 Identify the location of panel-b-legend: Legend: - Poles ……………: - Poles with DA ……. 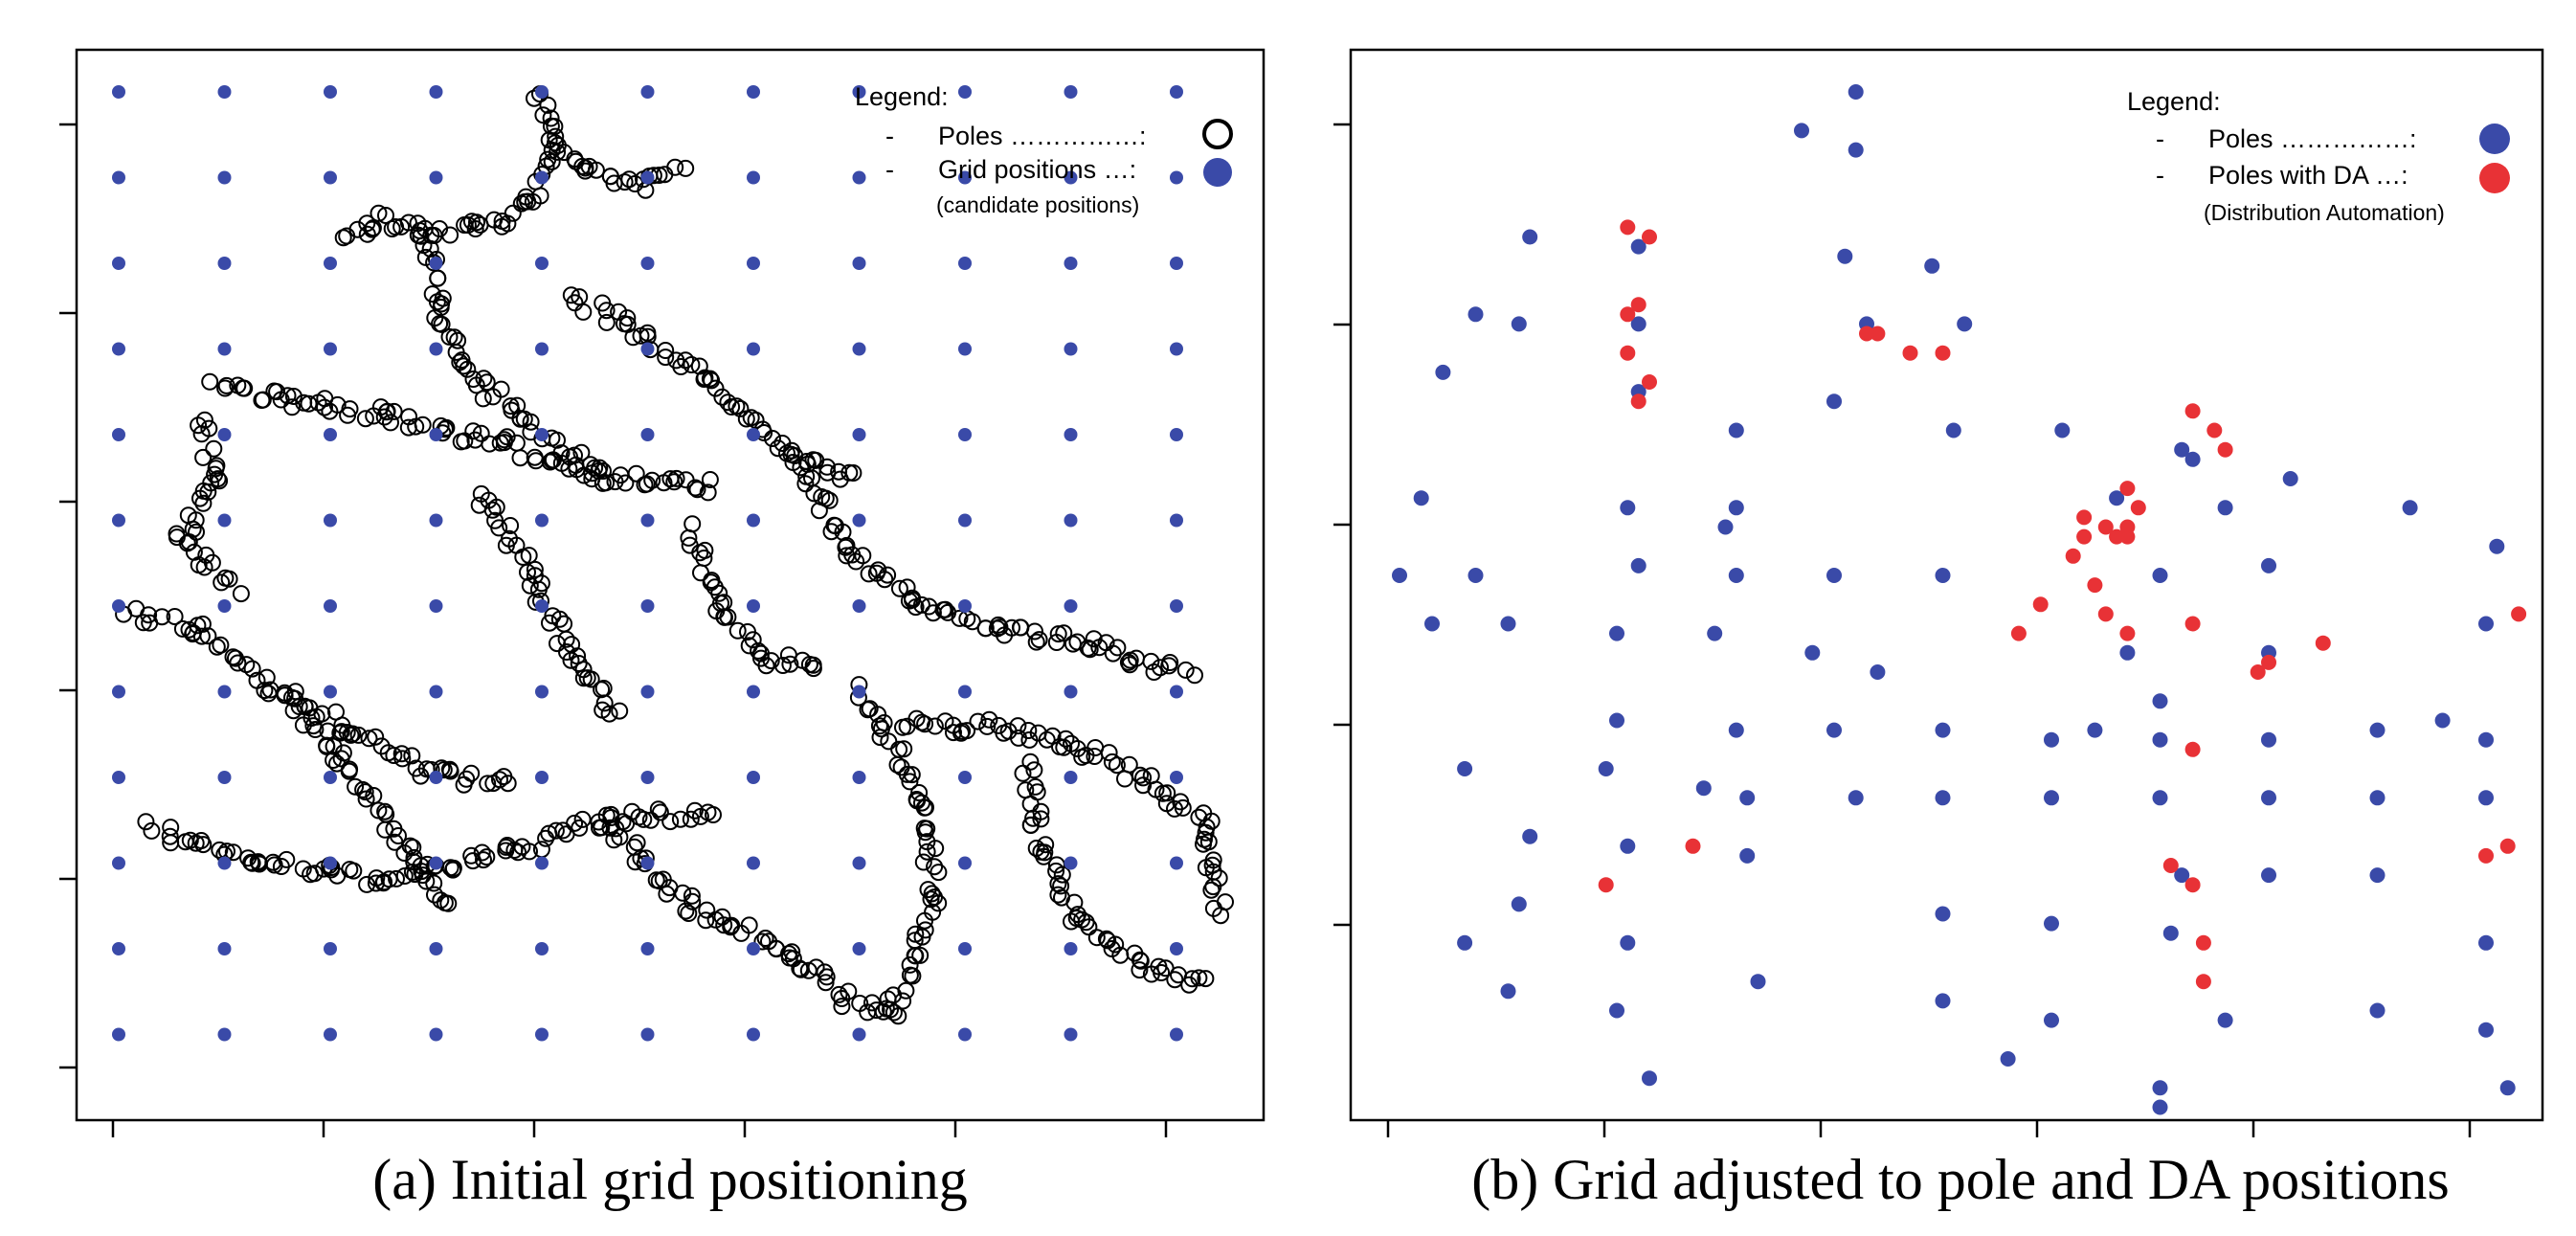
(2318, 156).